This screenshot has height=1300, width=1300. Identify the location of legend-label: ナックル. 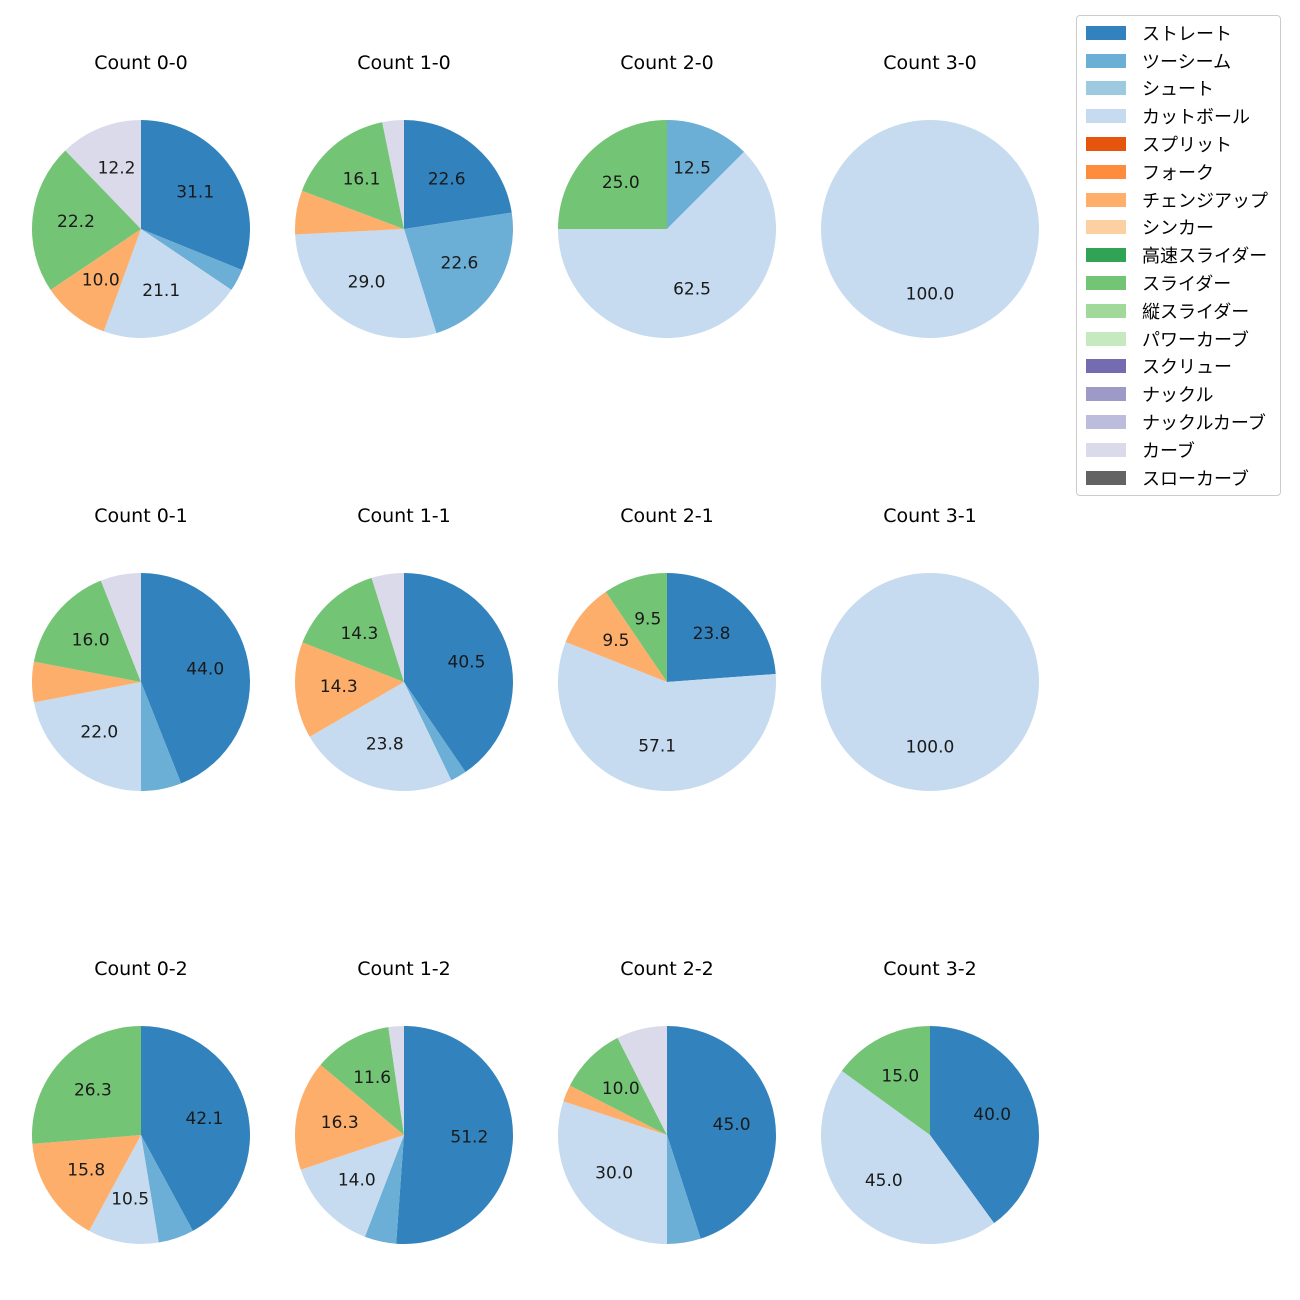
(1178, 396).